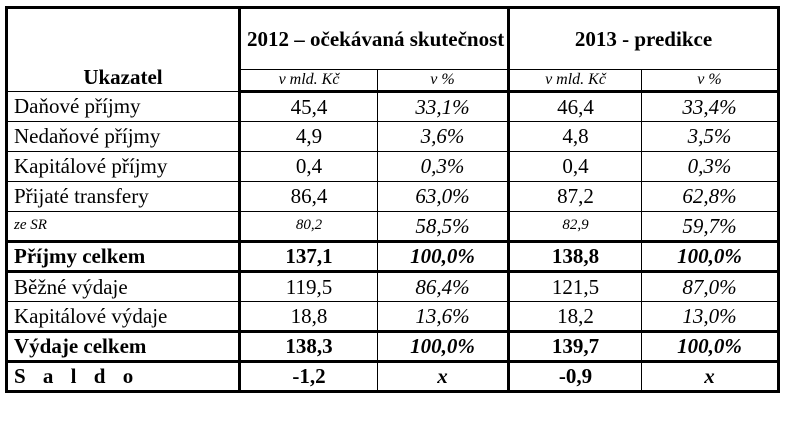  What do you see at coordinates (122, 196) in the screenshot?
I see `row-label: Přijaté transfery` at bounding box center [122, 196].